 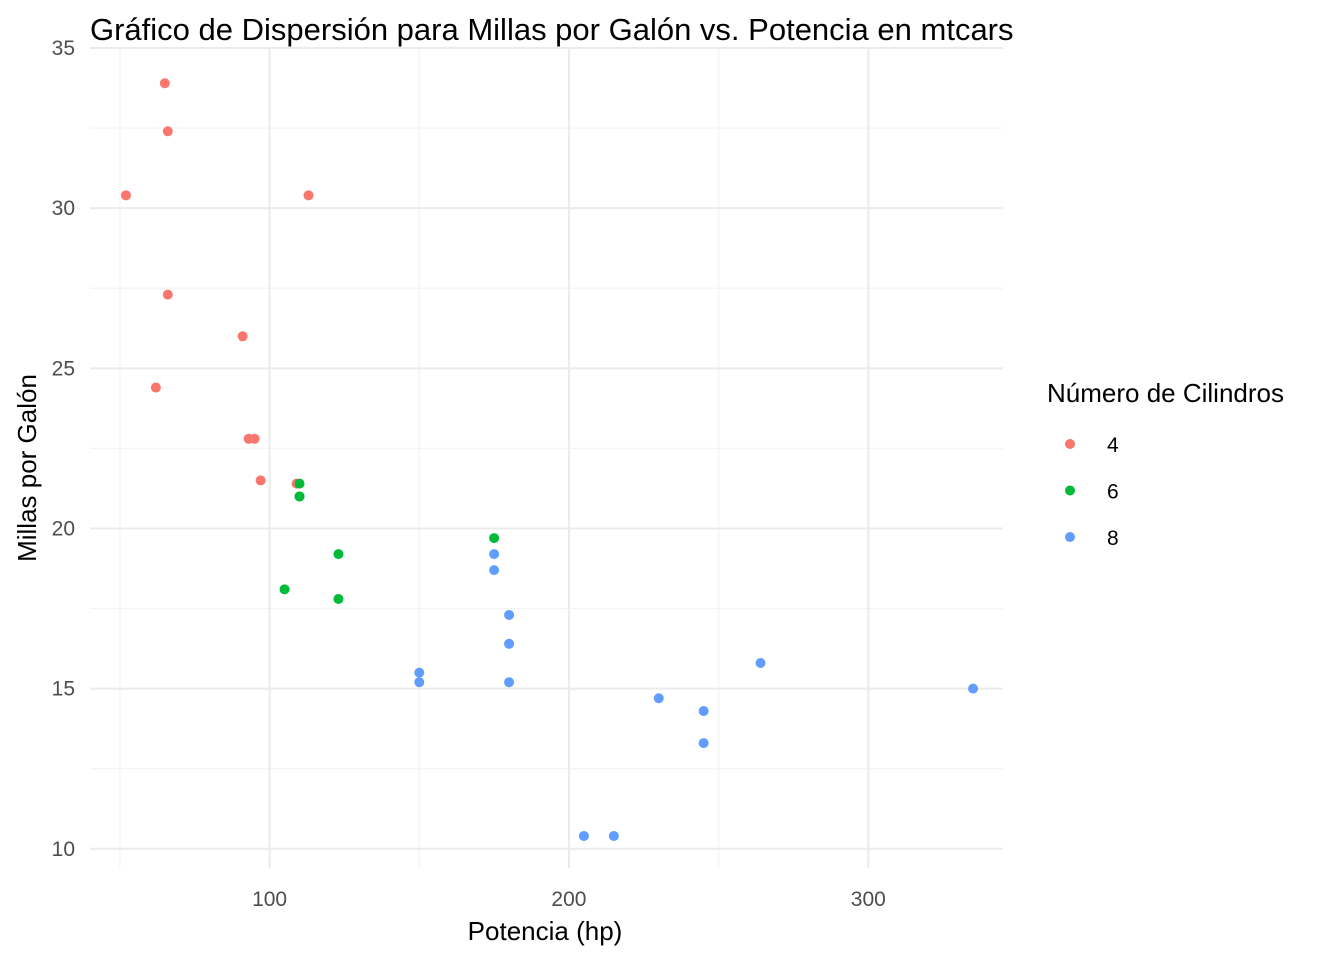 What do you see at coordinates (63, 48) in the screenshot?
I see `y-tick-label: 35` at bounding box center [63, 48].